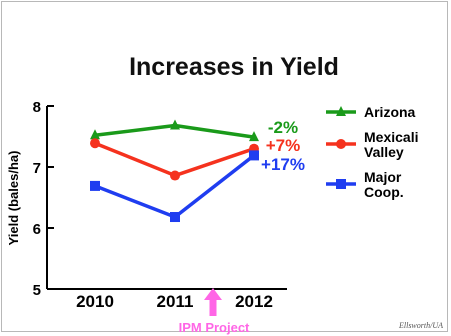 This screenshot has height=336, width=451. What do you see at coordinates (37, 229) in the screenshot?
I see `y-tick-label: 6` at bounding box center [37, 229].